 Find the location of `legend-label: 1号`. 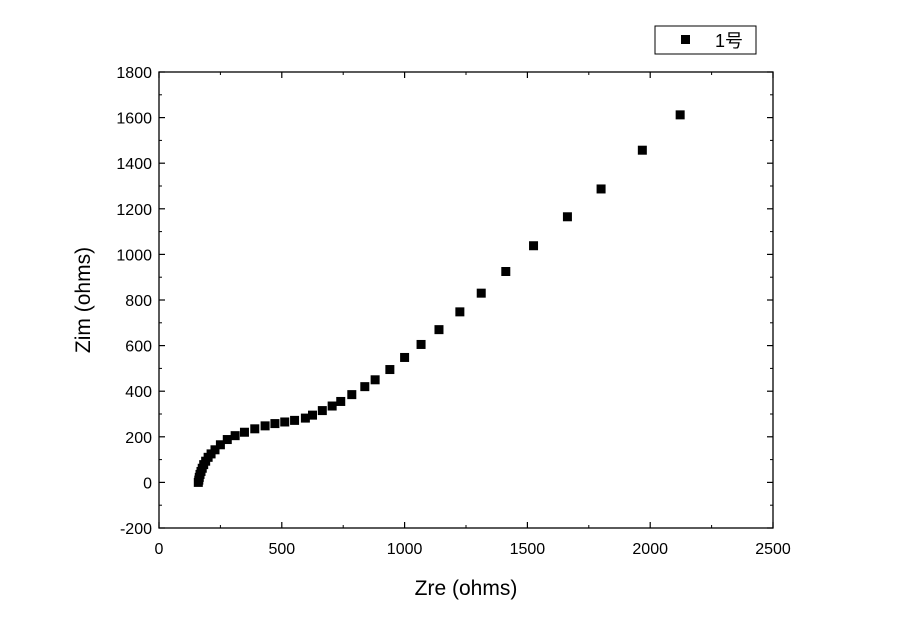

legend-label: 1号 is located at coordinates (729, 41).